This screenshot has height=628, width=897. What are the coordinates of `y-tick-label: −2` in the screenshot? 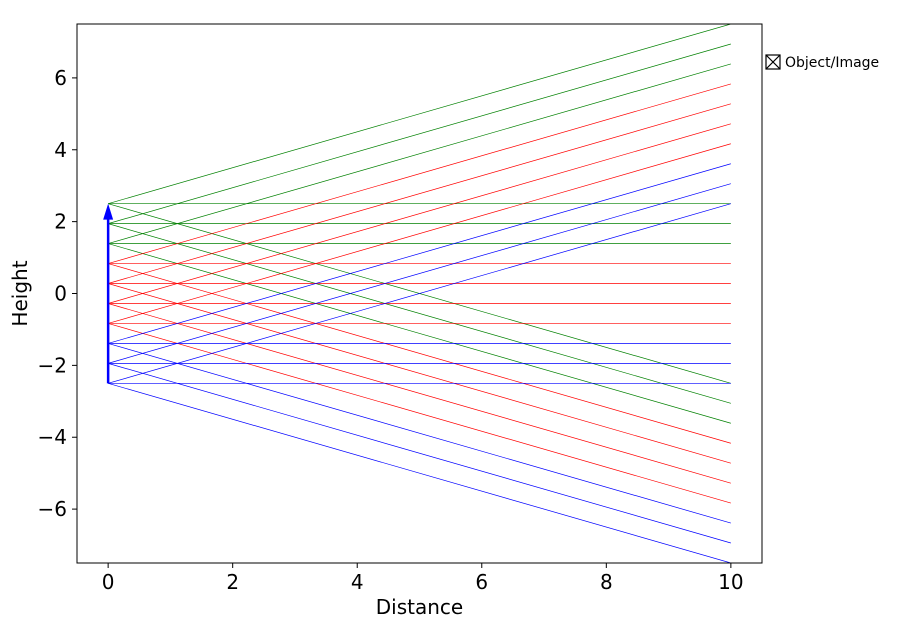 It's located at (52, 365).